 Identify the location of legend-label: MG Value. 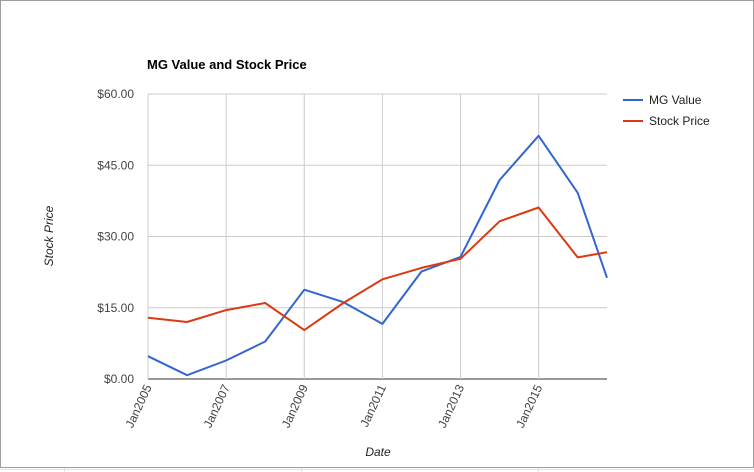
(675, 100).